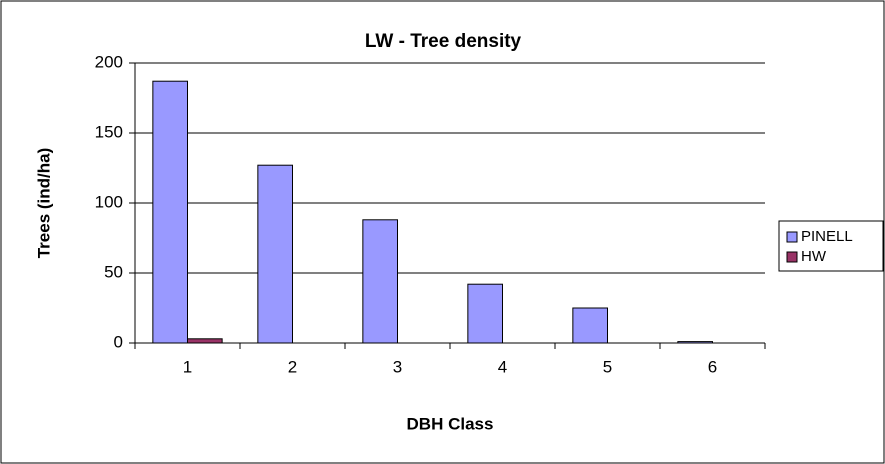 Image resolution: width=885 pixels, height=464 pixels. Describe the element at coordinates (397, 366) in the screenshot. I see `x-tick-label: 3` at that location.